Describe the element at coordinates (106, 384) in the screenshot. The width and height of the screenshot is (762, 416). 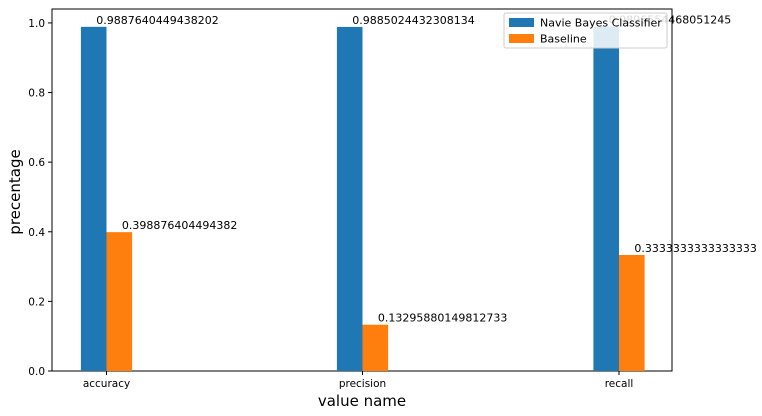
I see `x-tick-label: accuracy` at that location.